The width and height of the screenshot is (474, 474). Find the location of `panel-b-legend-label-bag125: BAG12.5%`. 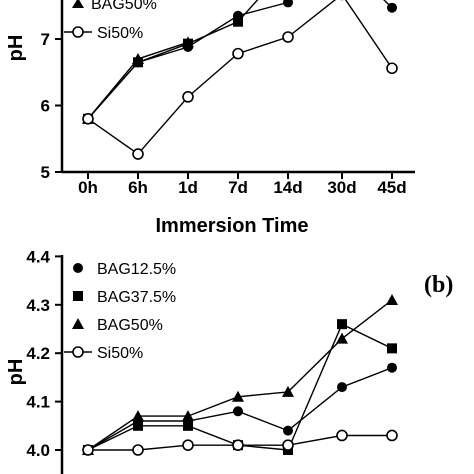

panel-b-legend-label-bag125: BAG12.5% is located at coordinates (136, 269).